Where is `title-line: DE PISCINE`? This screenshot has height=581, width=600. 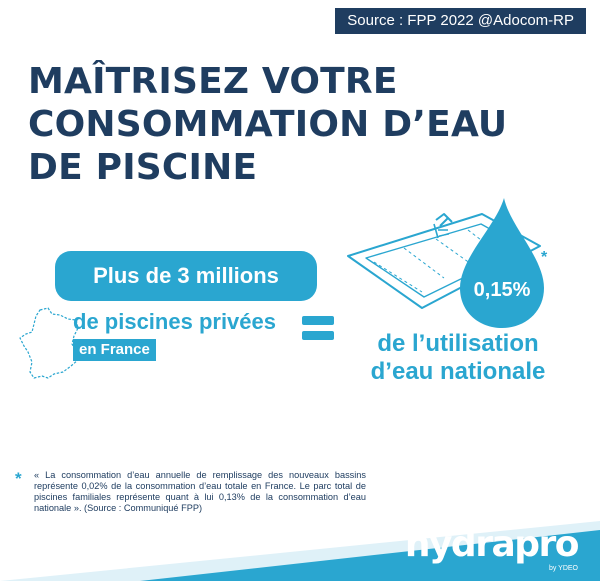 title-line: DE PISCINE is located at coordinates (143, 167).